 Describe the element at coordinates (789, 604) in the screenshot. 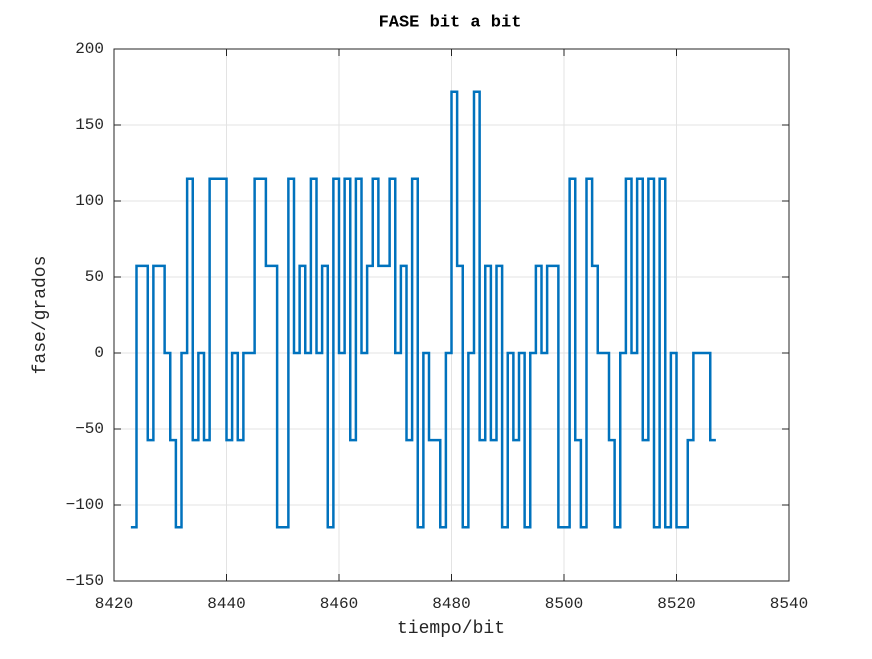

I see `x-tick-label: 8540` at that location.